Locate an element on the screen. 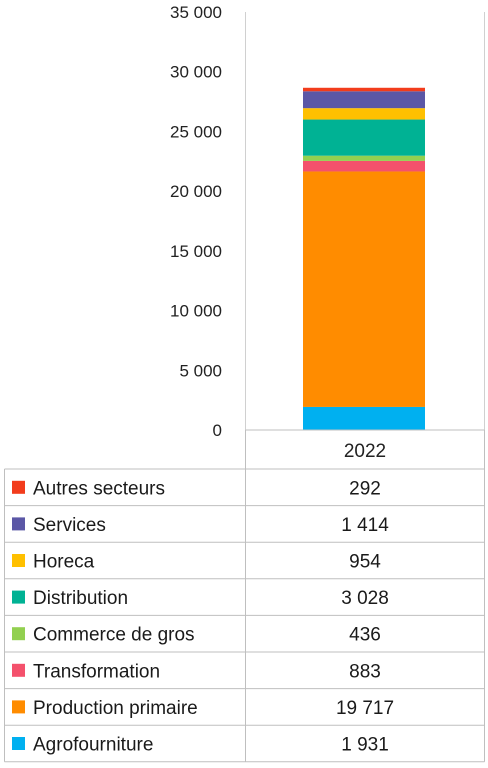 This screenshot has height=768, width=488. data-value-label: 1 931 is located at coordinates (365, 745).